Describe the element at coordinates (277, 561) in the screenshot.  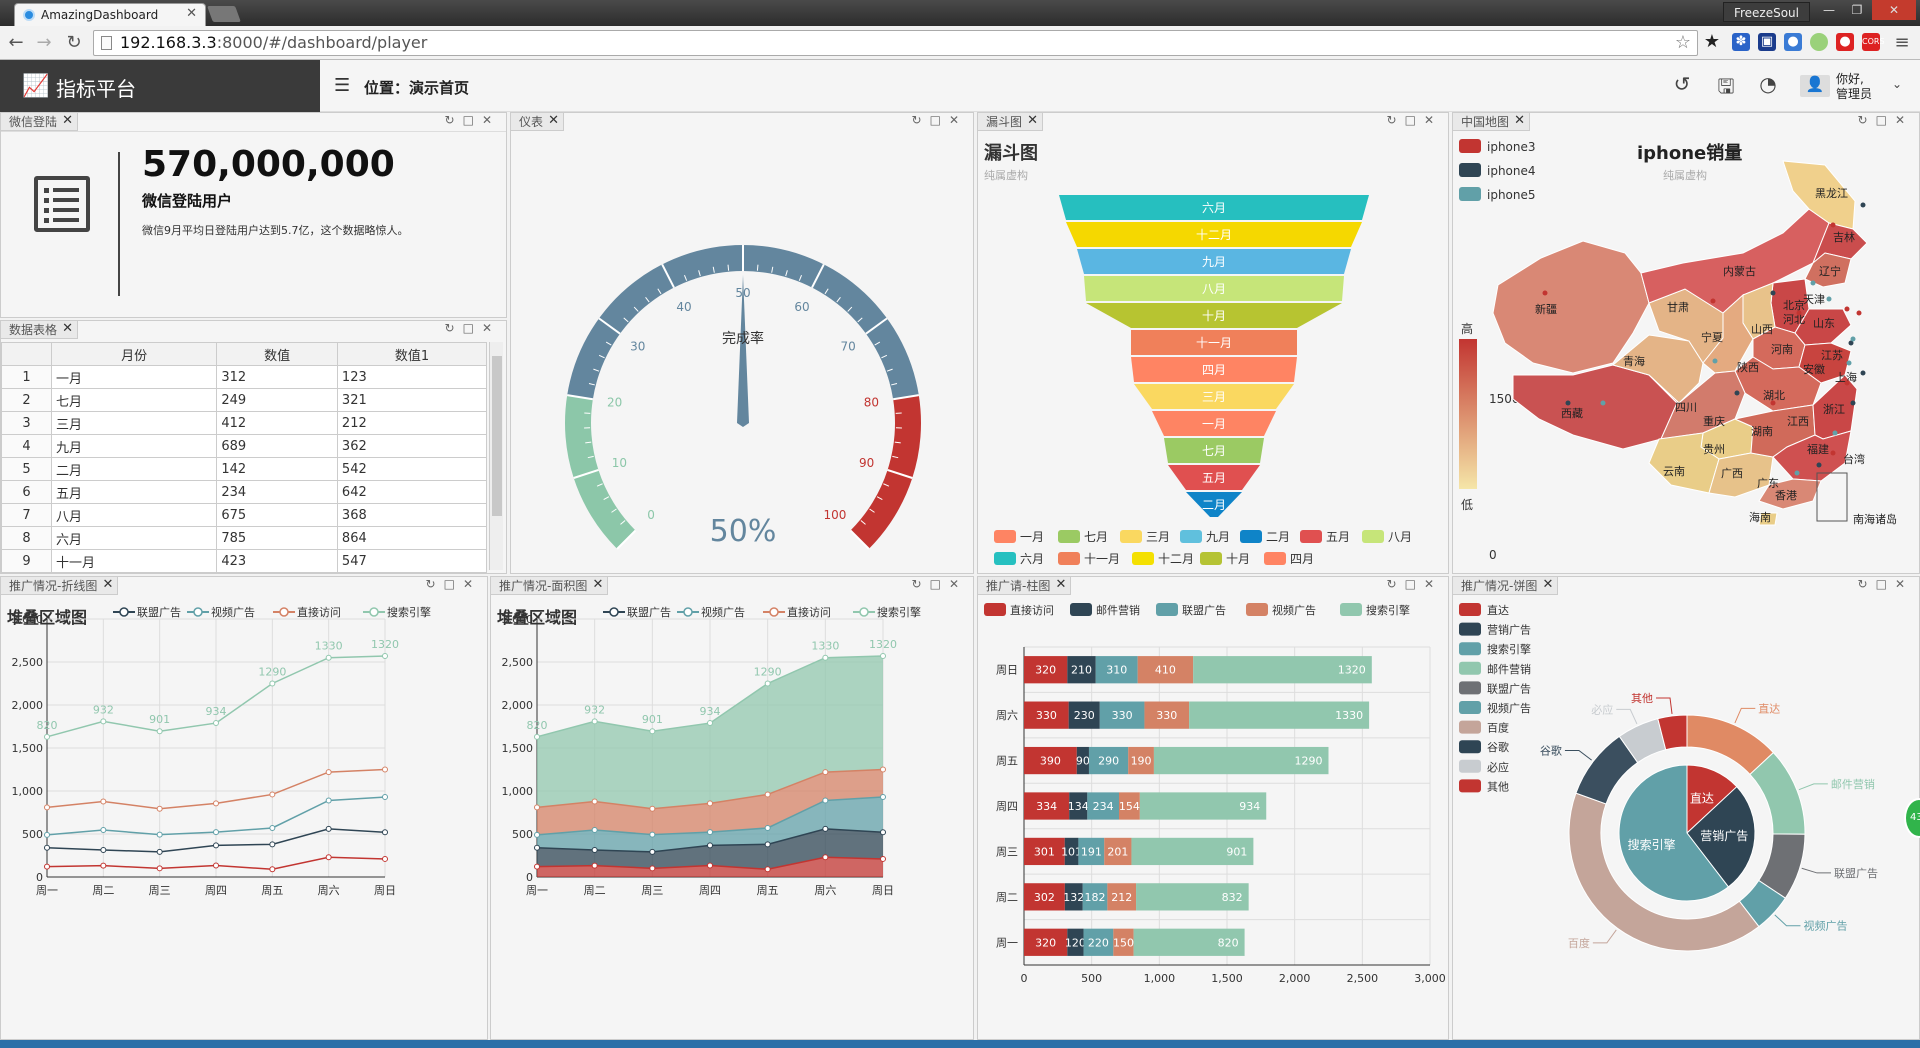
I see `table-cell: 423` at that location.